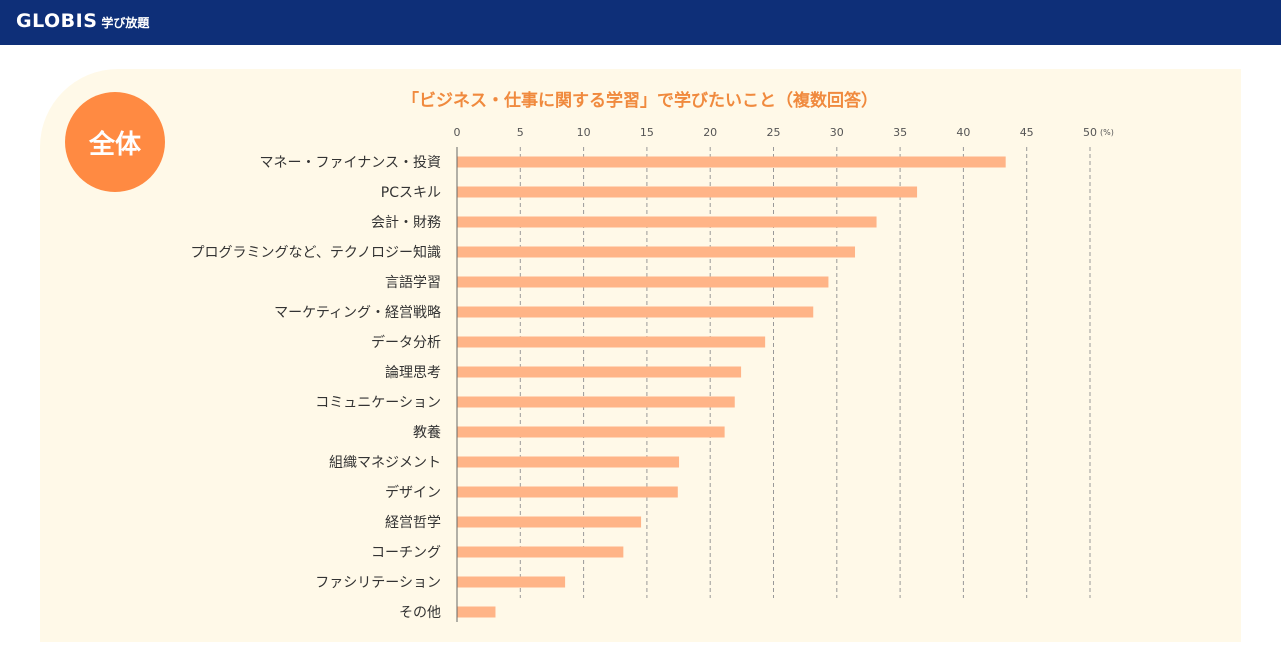  Describe the element at coordinates (378, 583) in the screenshot. I see `category-label: ファシリテーション` at that location.